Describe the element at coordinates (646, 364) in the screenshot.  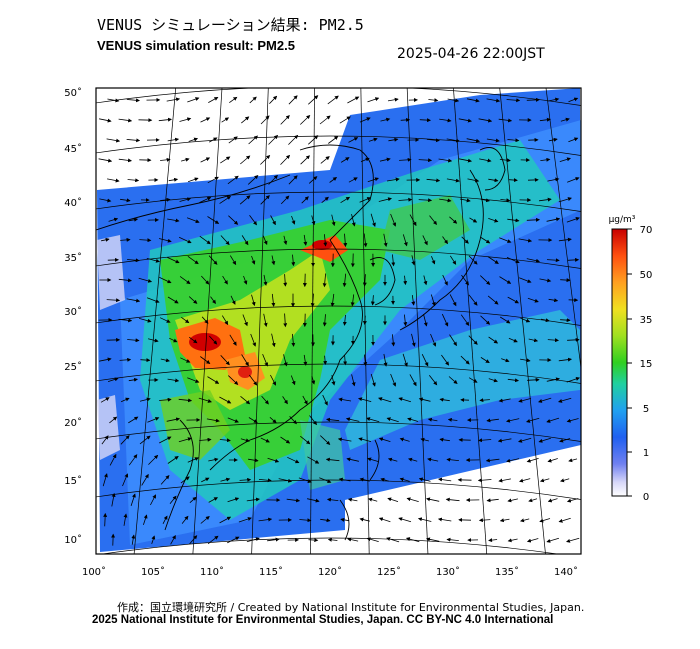
I see `colorbar-label: 15` at that location.